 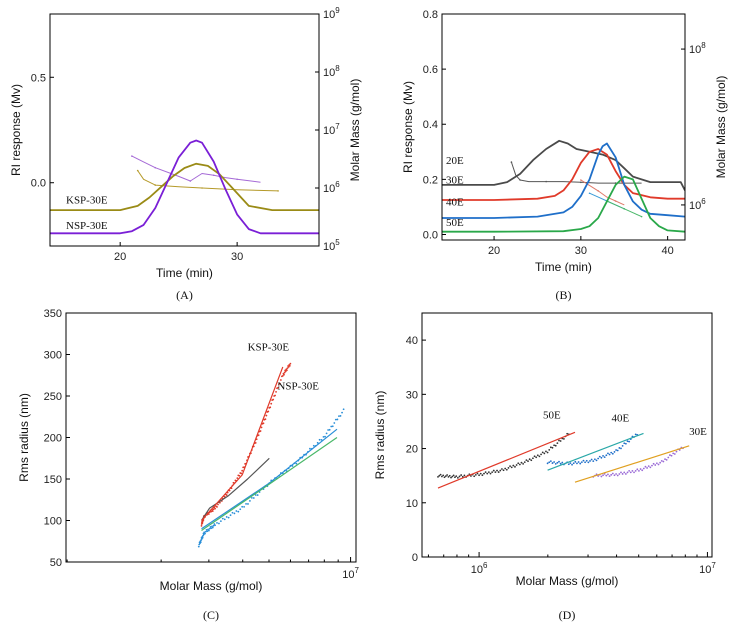 What do you see at coordinates (415, 558) in the screenshot?
I see `y-tick-label: 0` at bounding box center [415, 558].